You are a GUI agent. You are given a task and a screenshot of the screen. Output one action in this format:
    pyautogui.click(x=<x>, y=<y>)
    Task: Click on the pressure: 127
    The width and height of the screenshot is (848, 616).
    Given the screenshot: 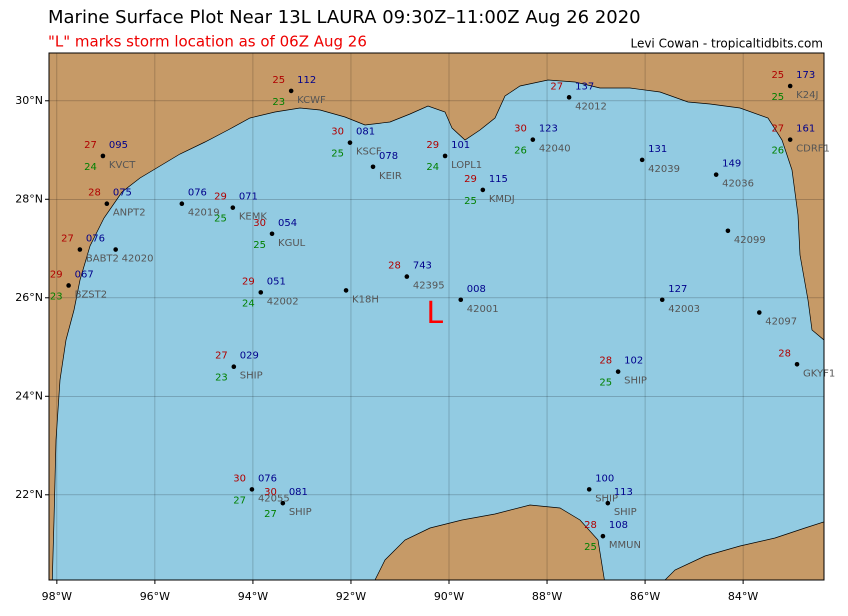 What is the action you would take?
    pyautogui.click(x=677, y=289)
    